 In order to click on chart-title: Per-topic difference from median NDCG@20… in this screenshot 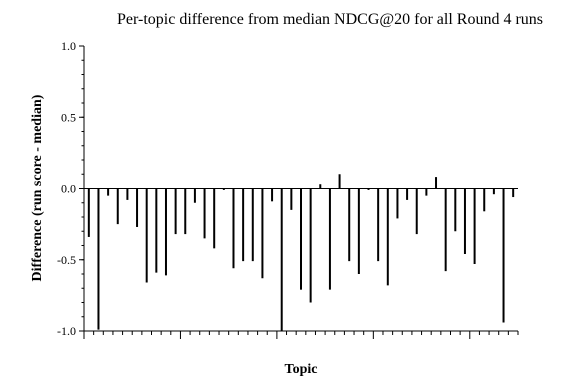, I will do `click(330, 19)`.